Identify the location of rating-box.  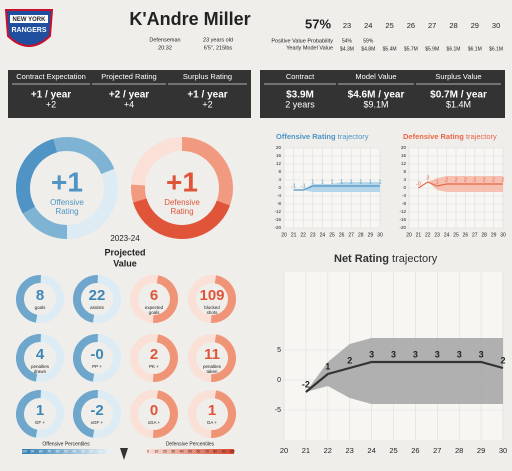
(129, 94).